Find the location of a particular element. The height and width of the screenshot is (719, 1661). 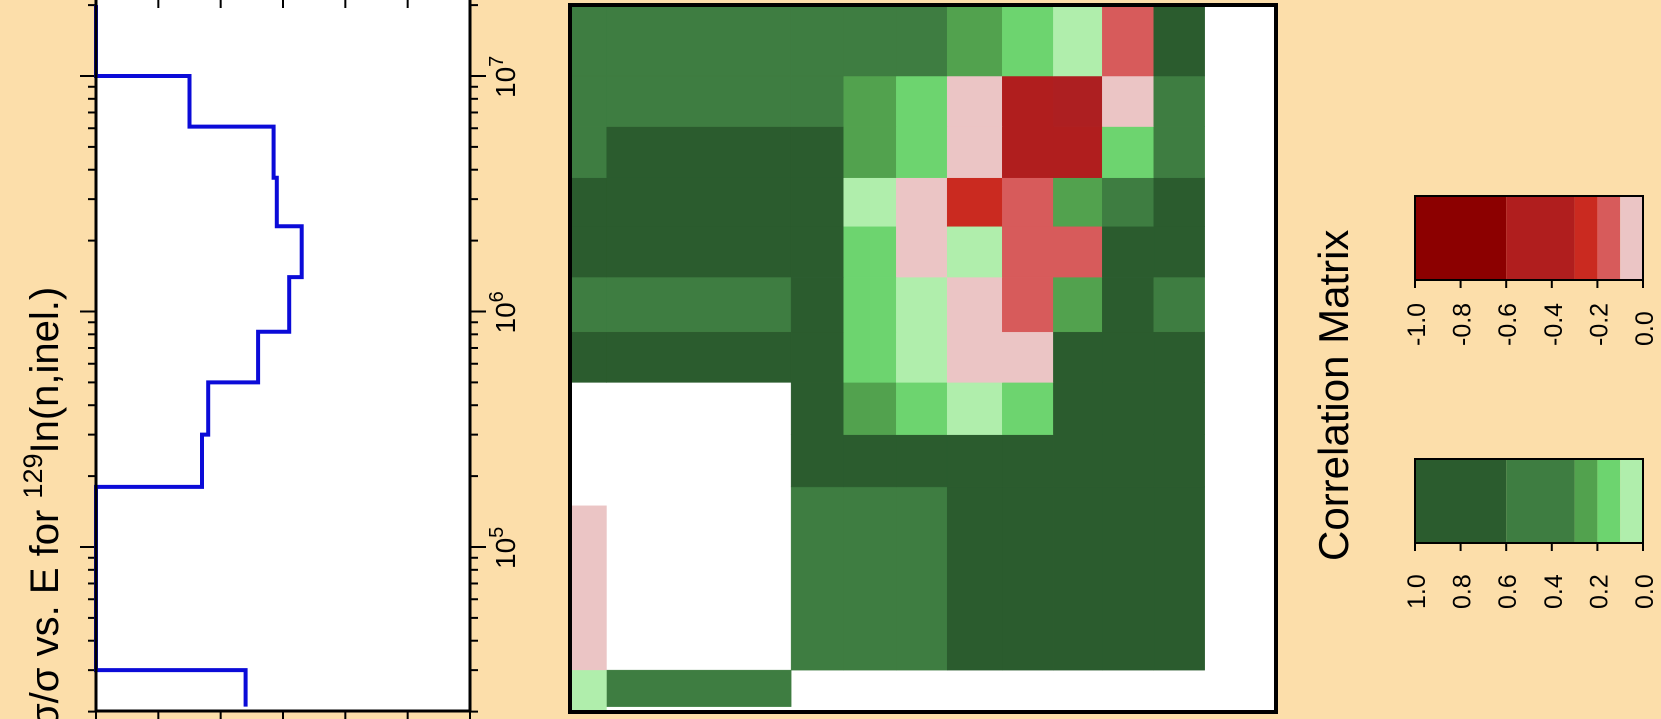

scale-frame is located at coordinates (1529, 501).